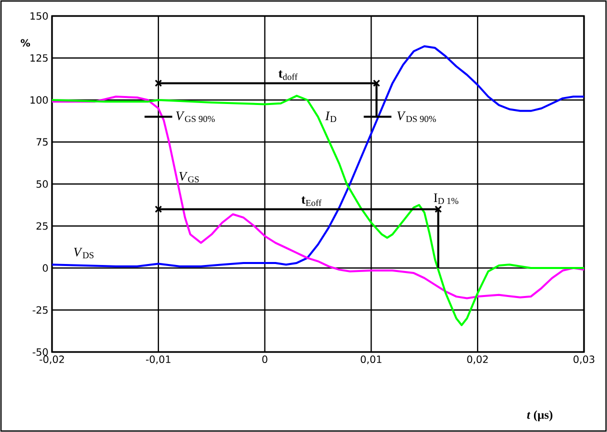 Image resolution: width=607 pixels, height=432 pixels. I want to click on annotation: t$_{Eoff}$, so click(311, 201).